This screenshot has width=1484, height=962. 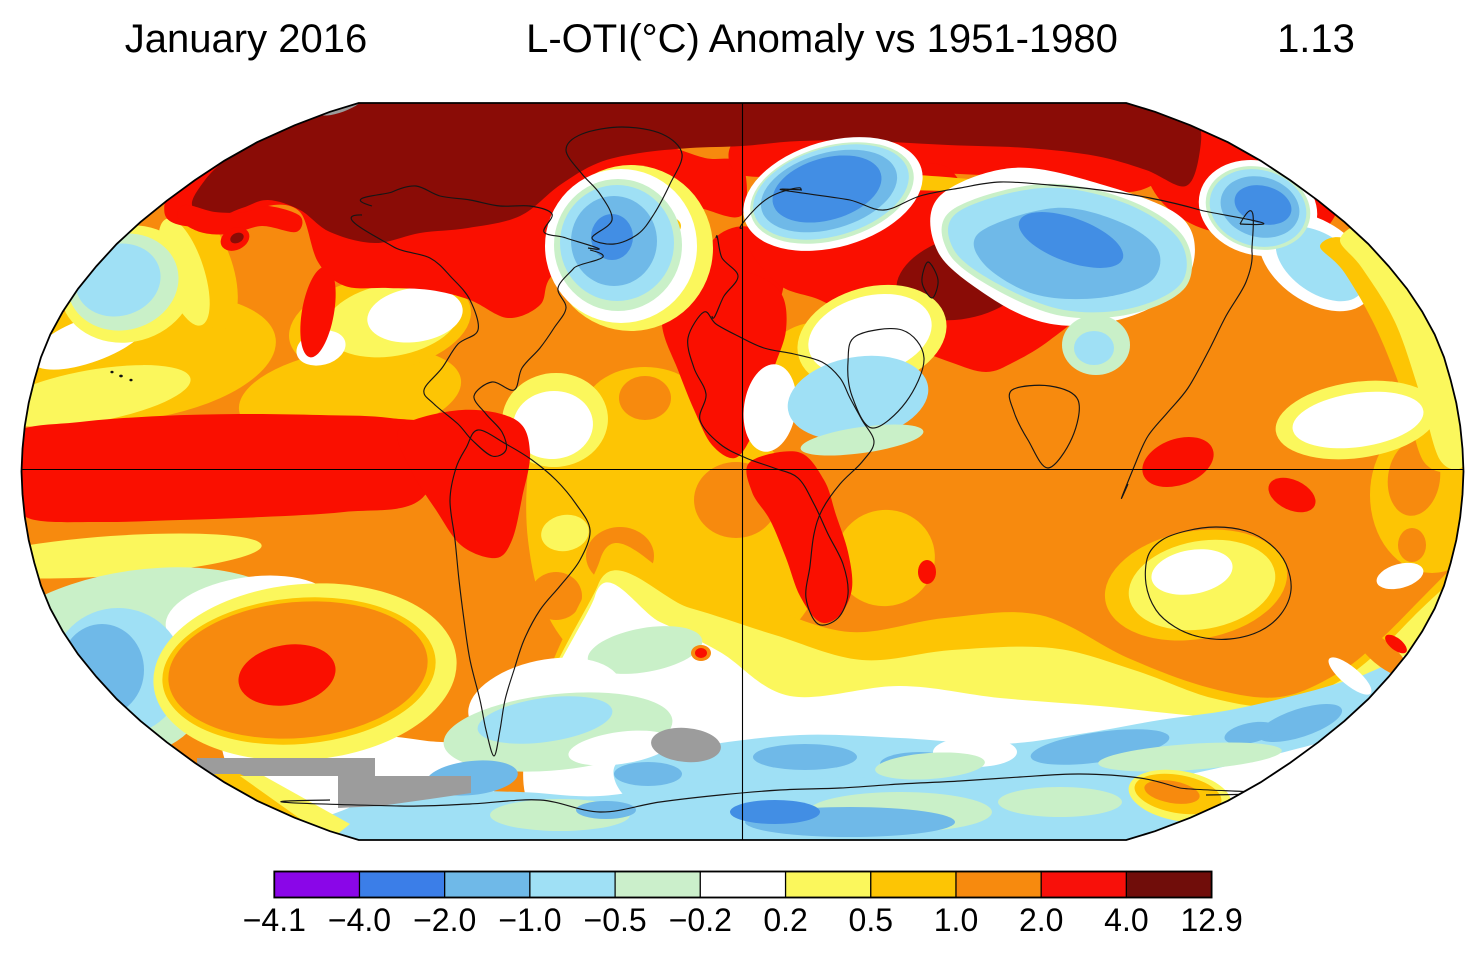 I want to click on svg-text: −4.0, so click(x=359, y=920).